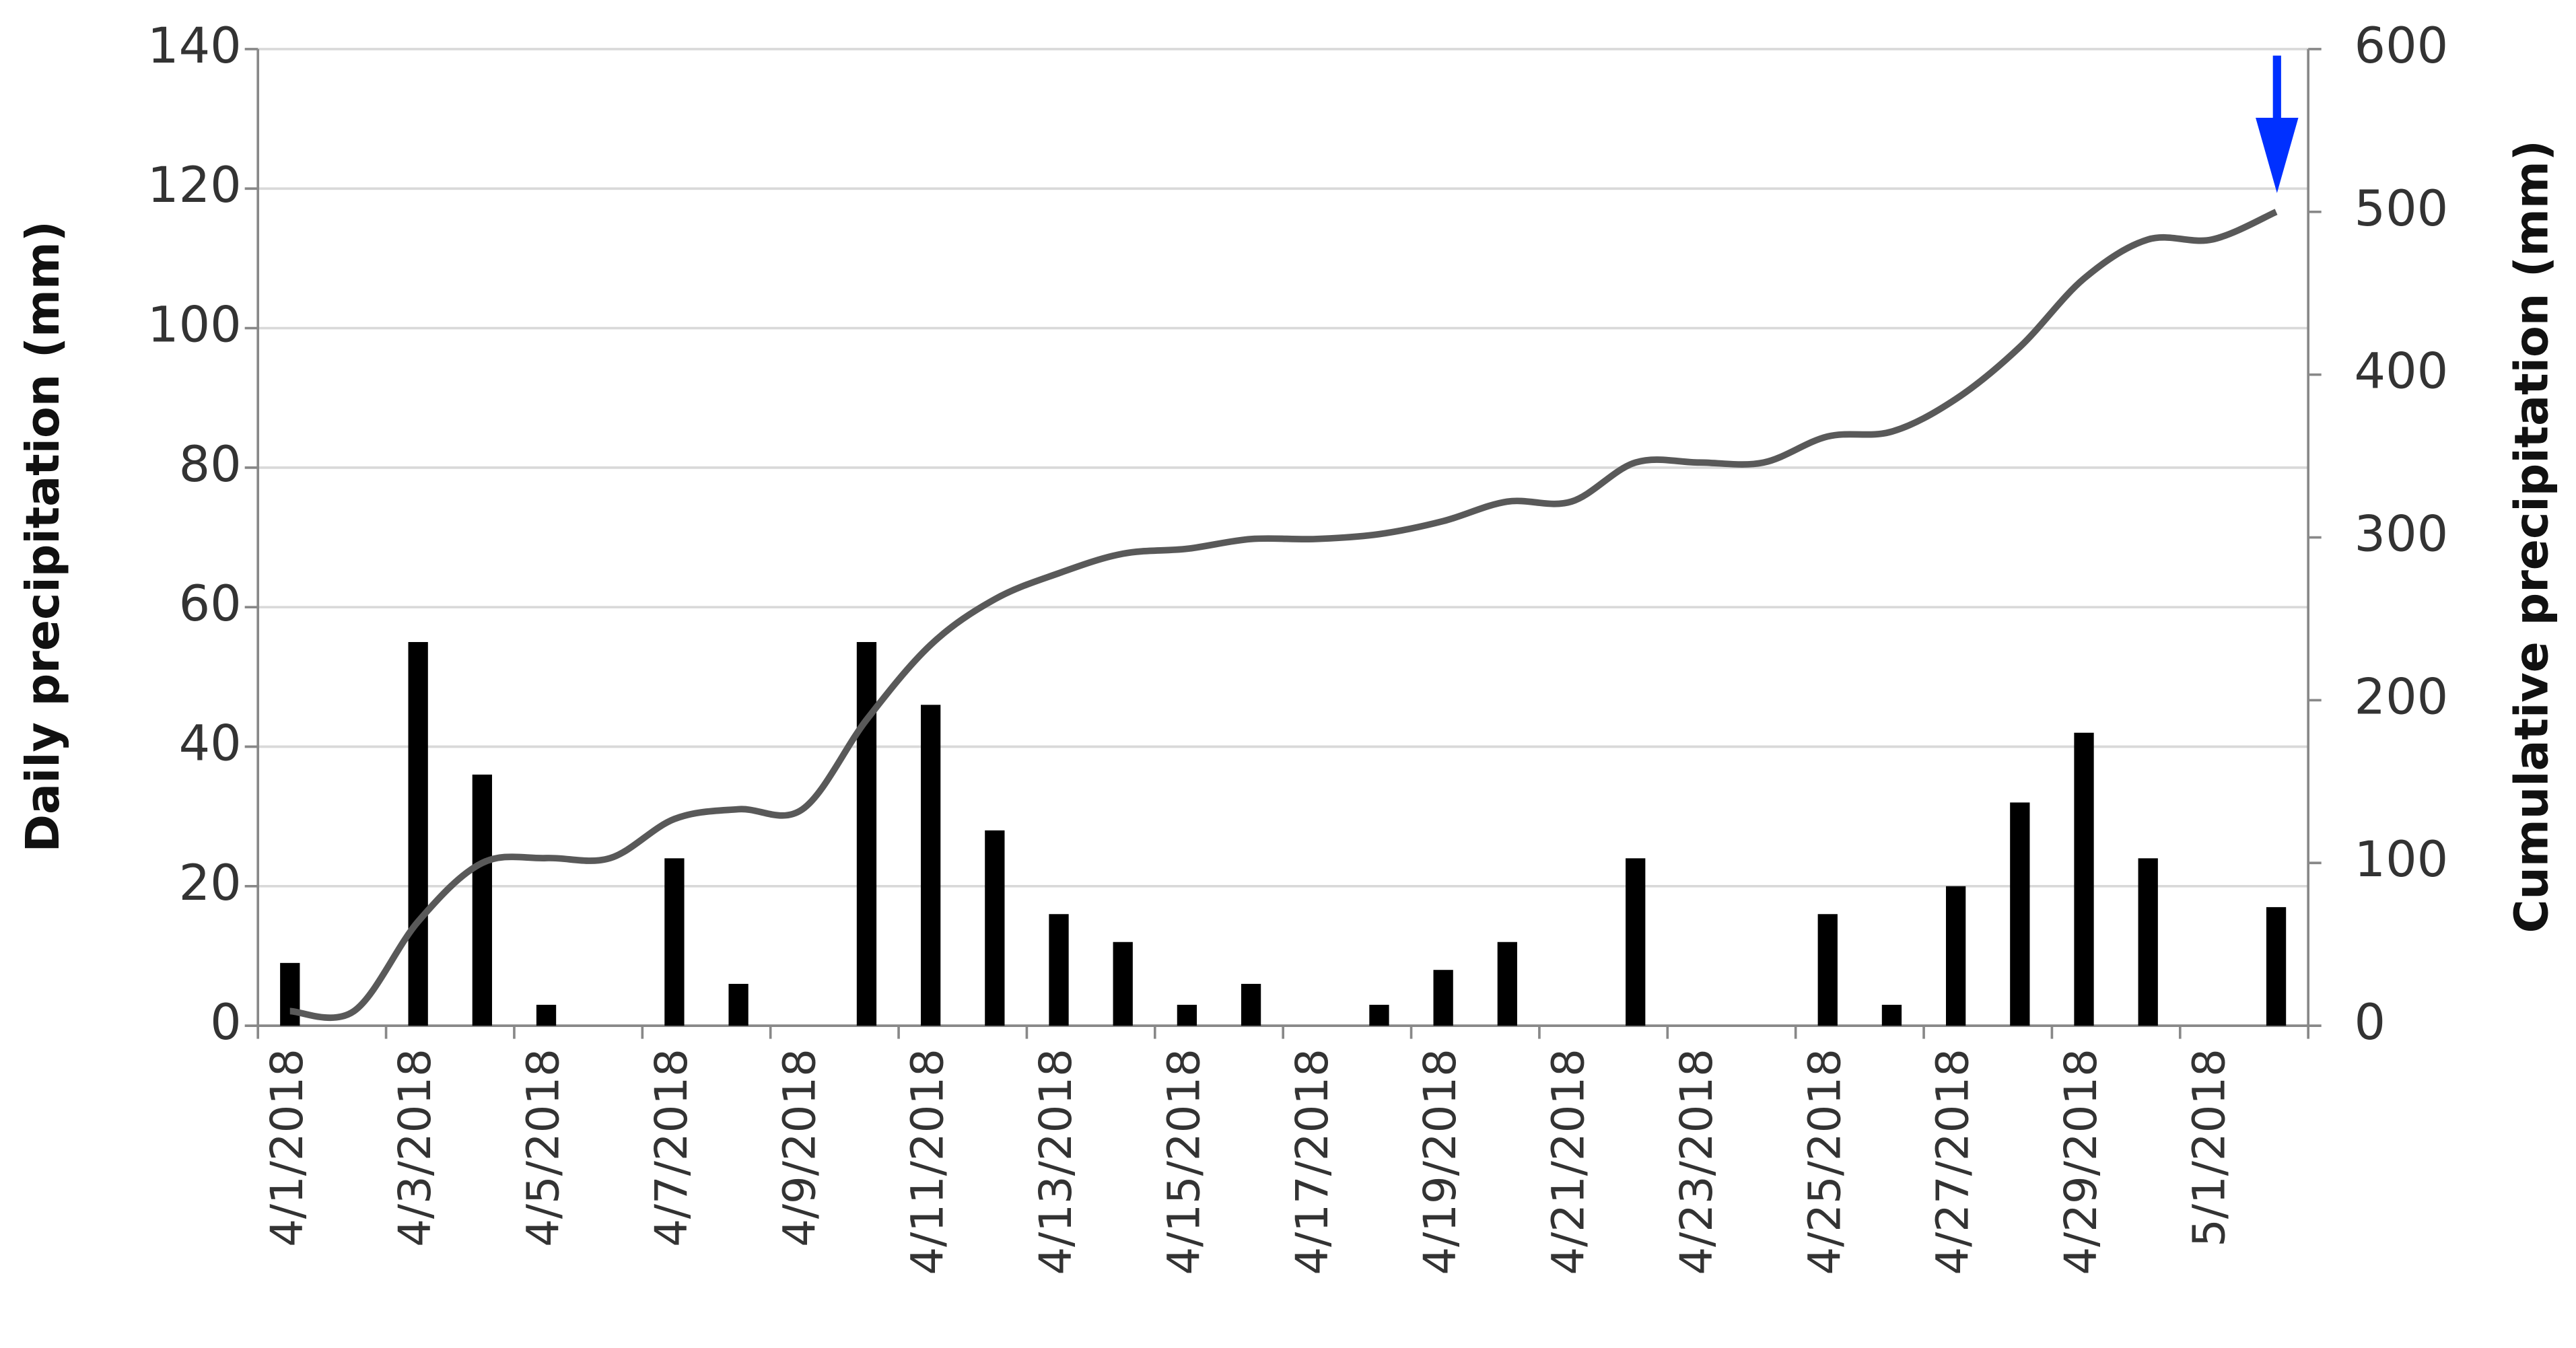  What do you see at coordinates (415, 1148) in the screenshot?
I see `x-tick-label: 4/3/2018` at bounding box center [415, 1148].